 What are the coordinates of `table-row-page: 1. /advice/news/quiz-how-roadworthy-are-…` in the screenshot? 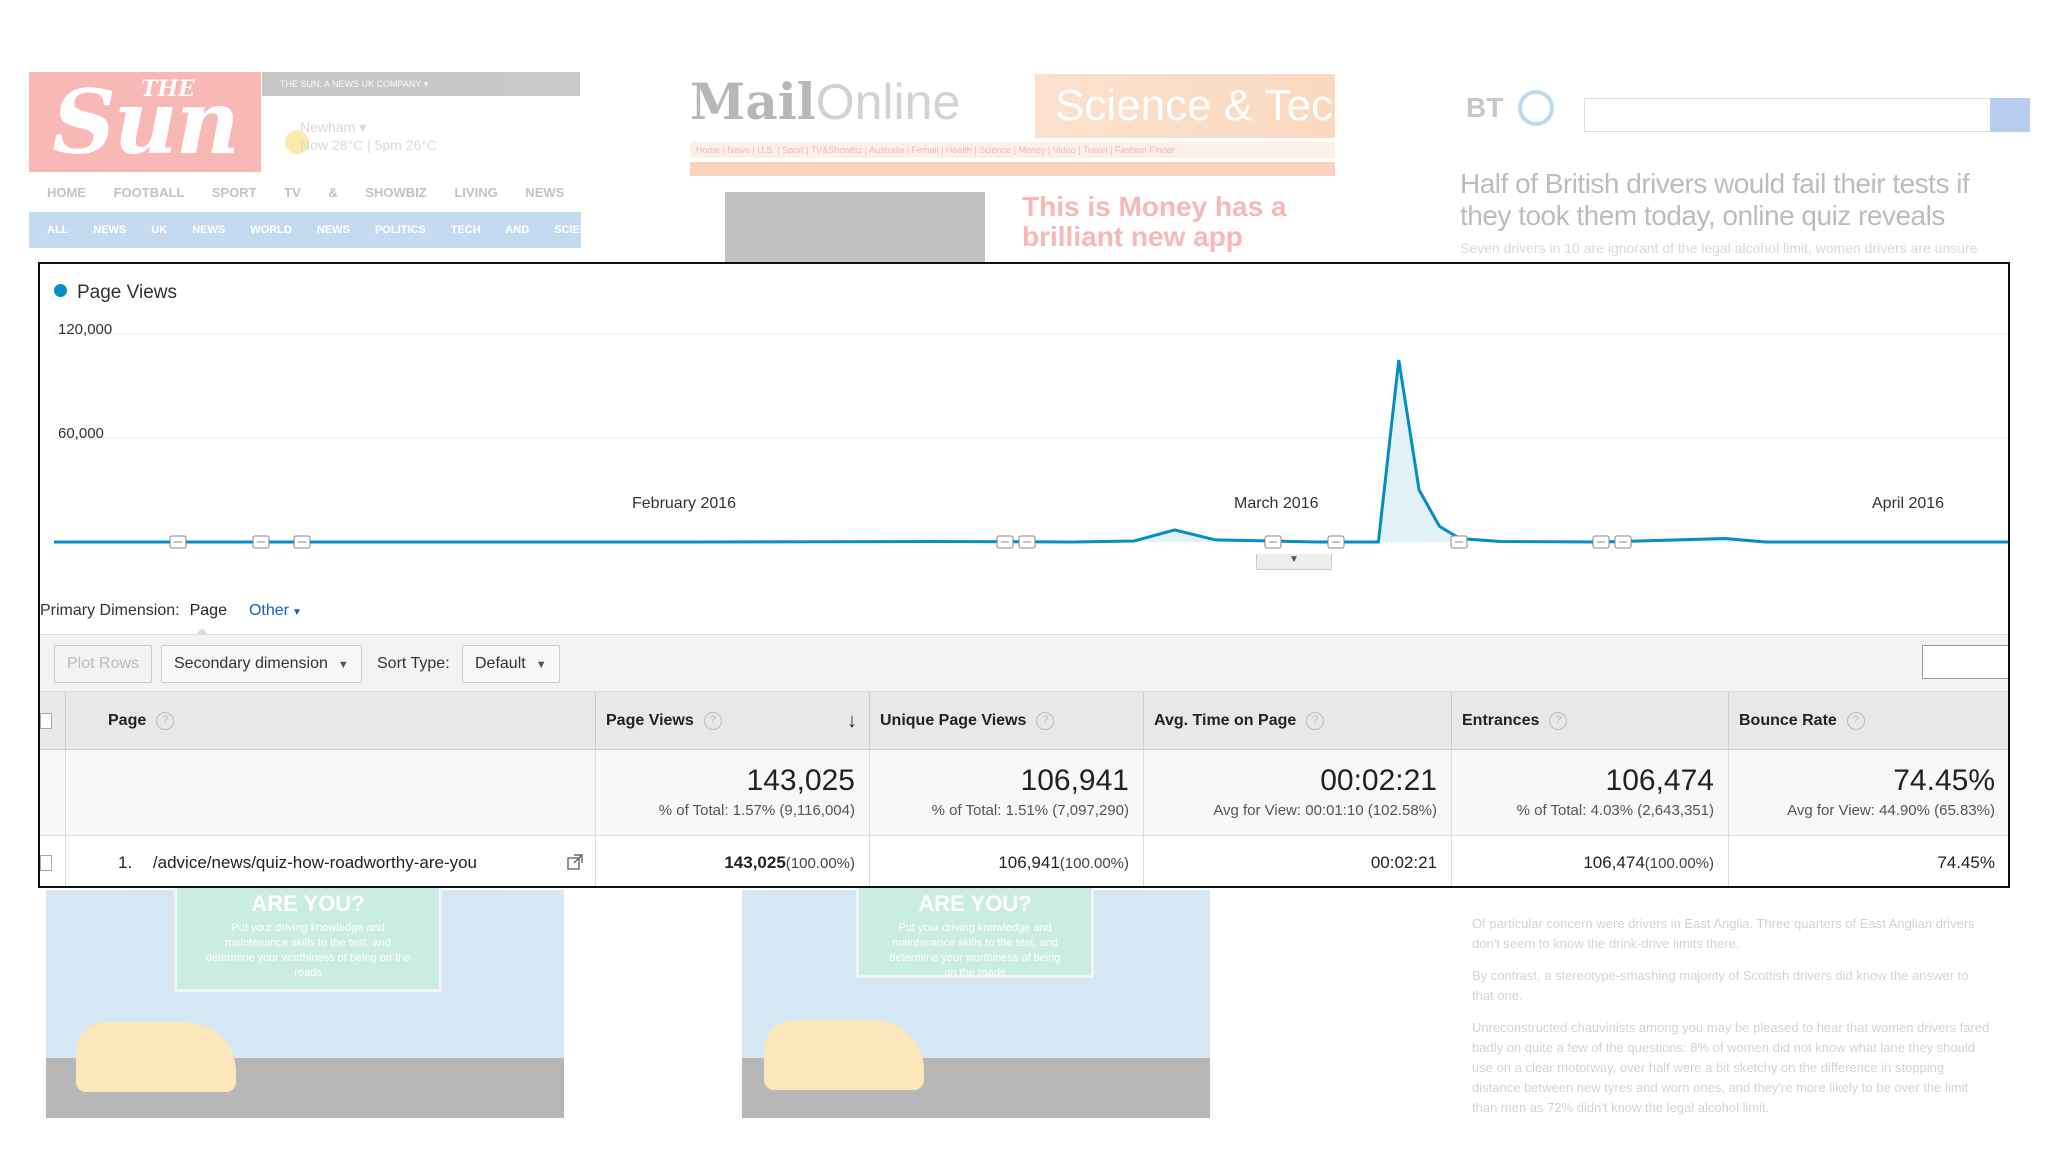 It's located at (331, 861).